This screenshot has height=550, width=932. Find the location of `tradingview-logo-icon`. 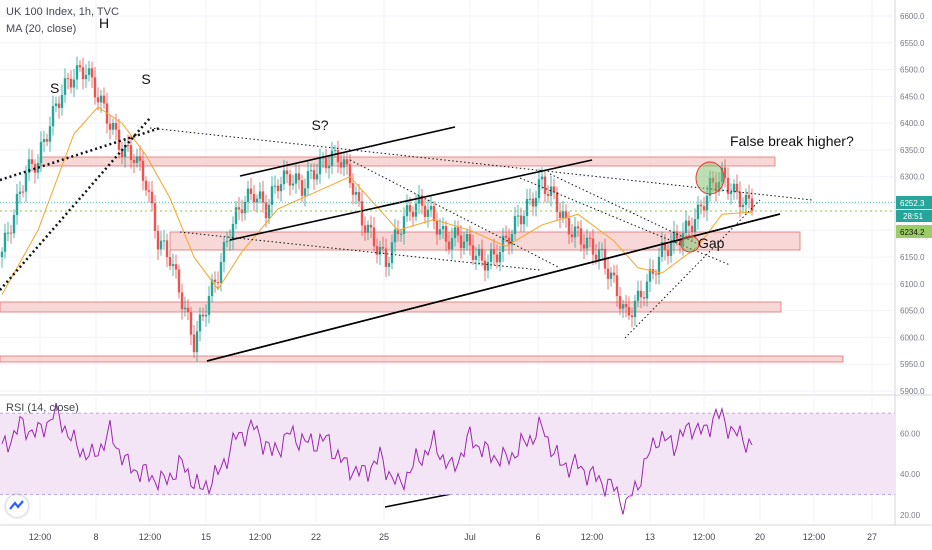

tradingview-logo-icon is located at coordinates (17, 506).